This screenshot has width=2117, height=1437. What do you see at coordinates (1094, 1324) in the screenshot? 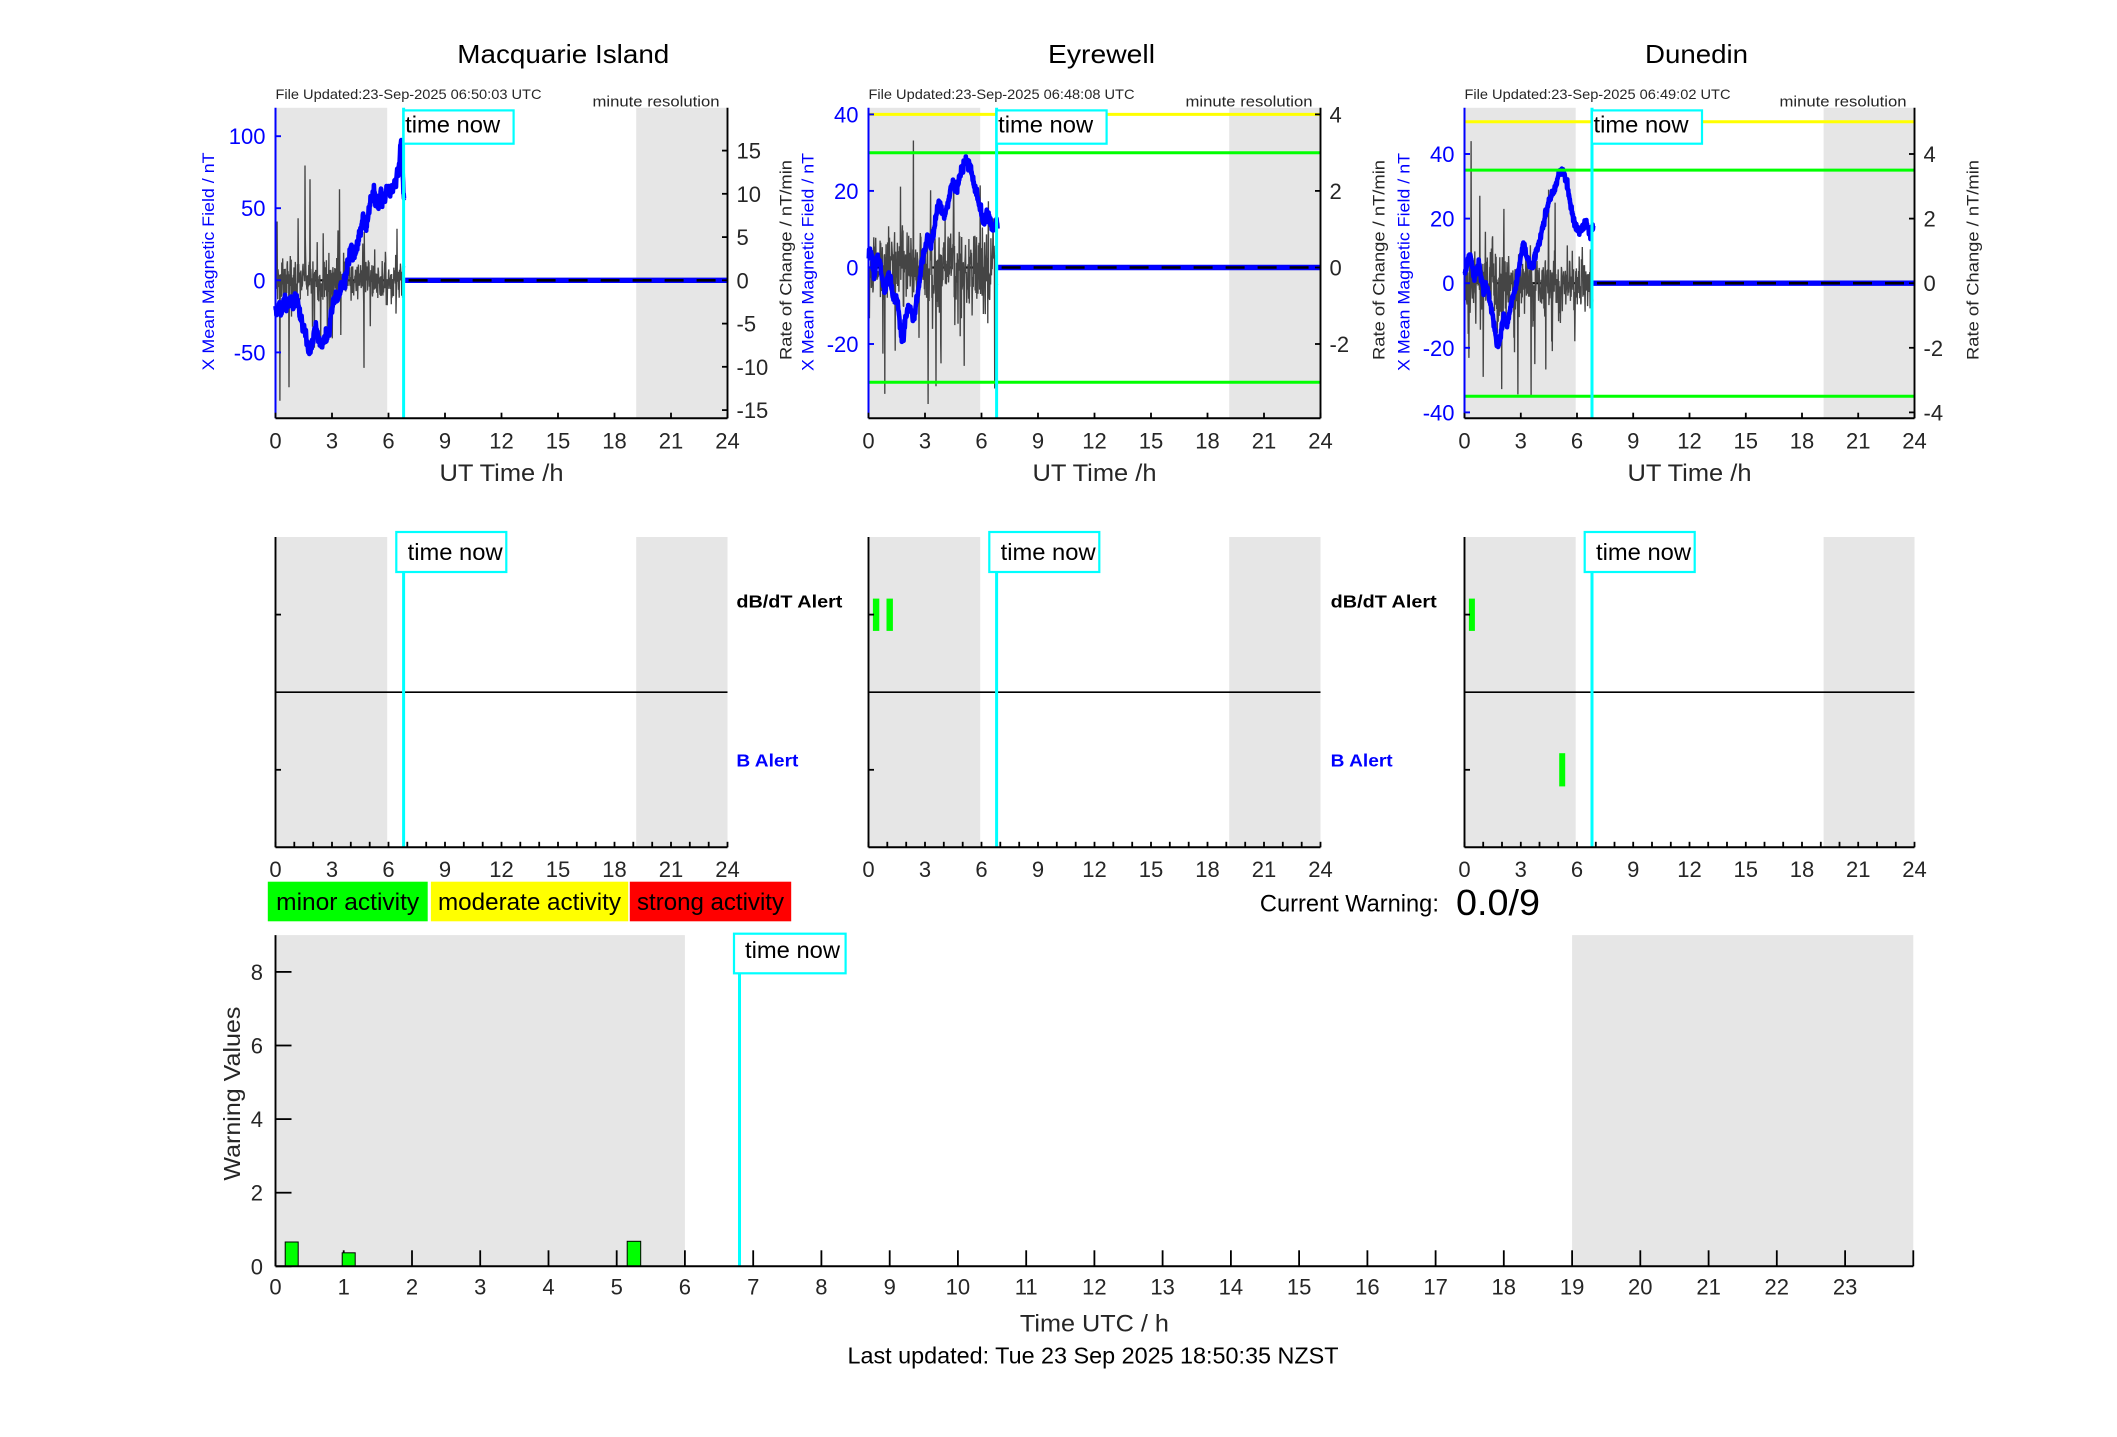
I see `svg-text: Time UTC / h` at bounding box center [1094, 1324].